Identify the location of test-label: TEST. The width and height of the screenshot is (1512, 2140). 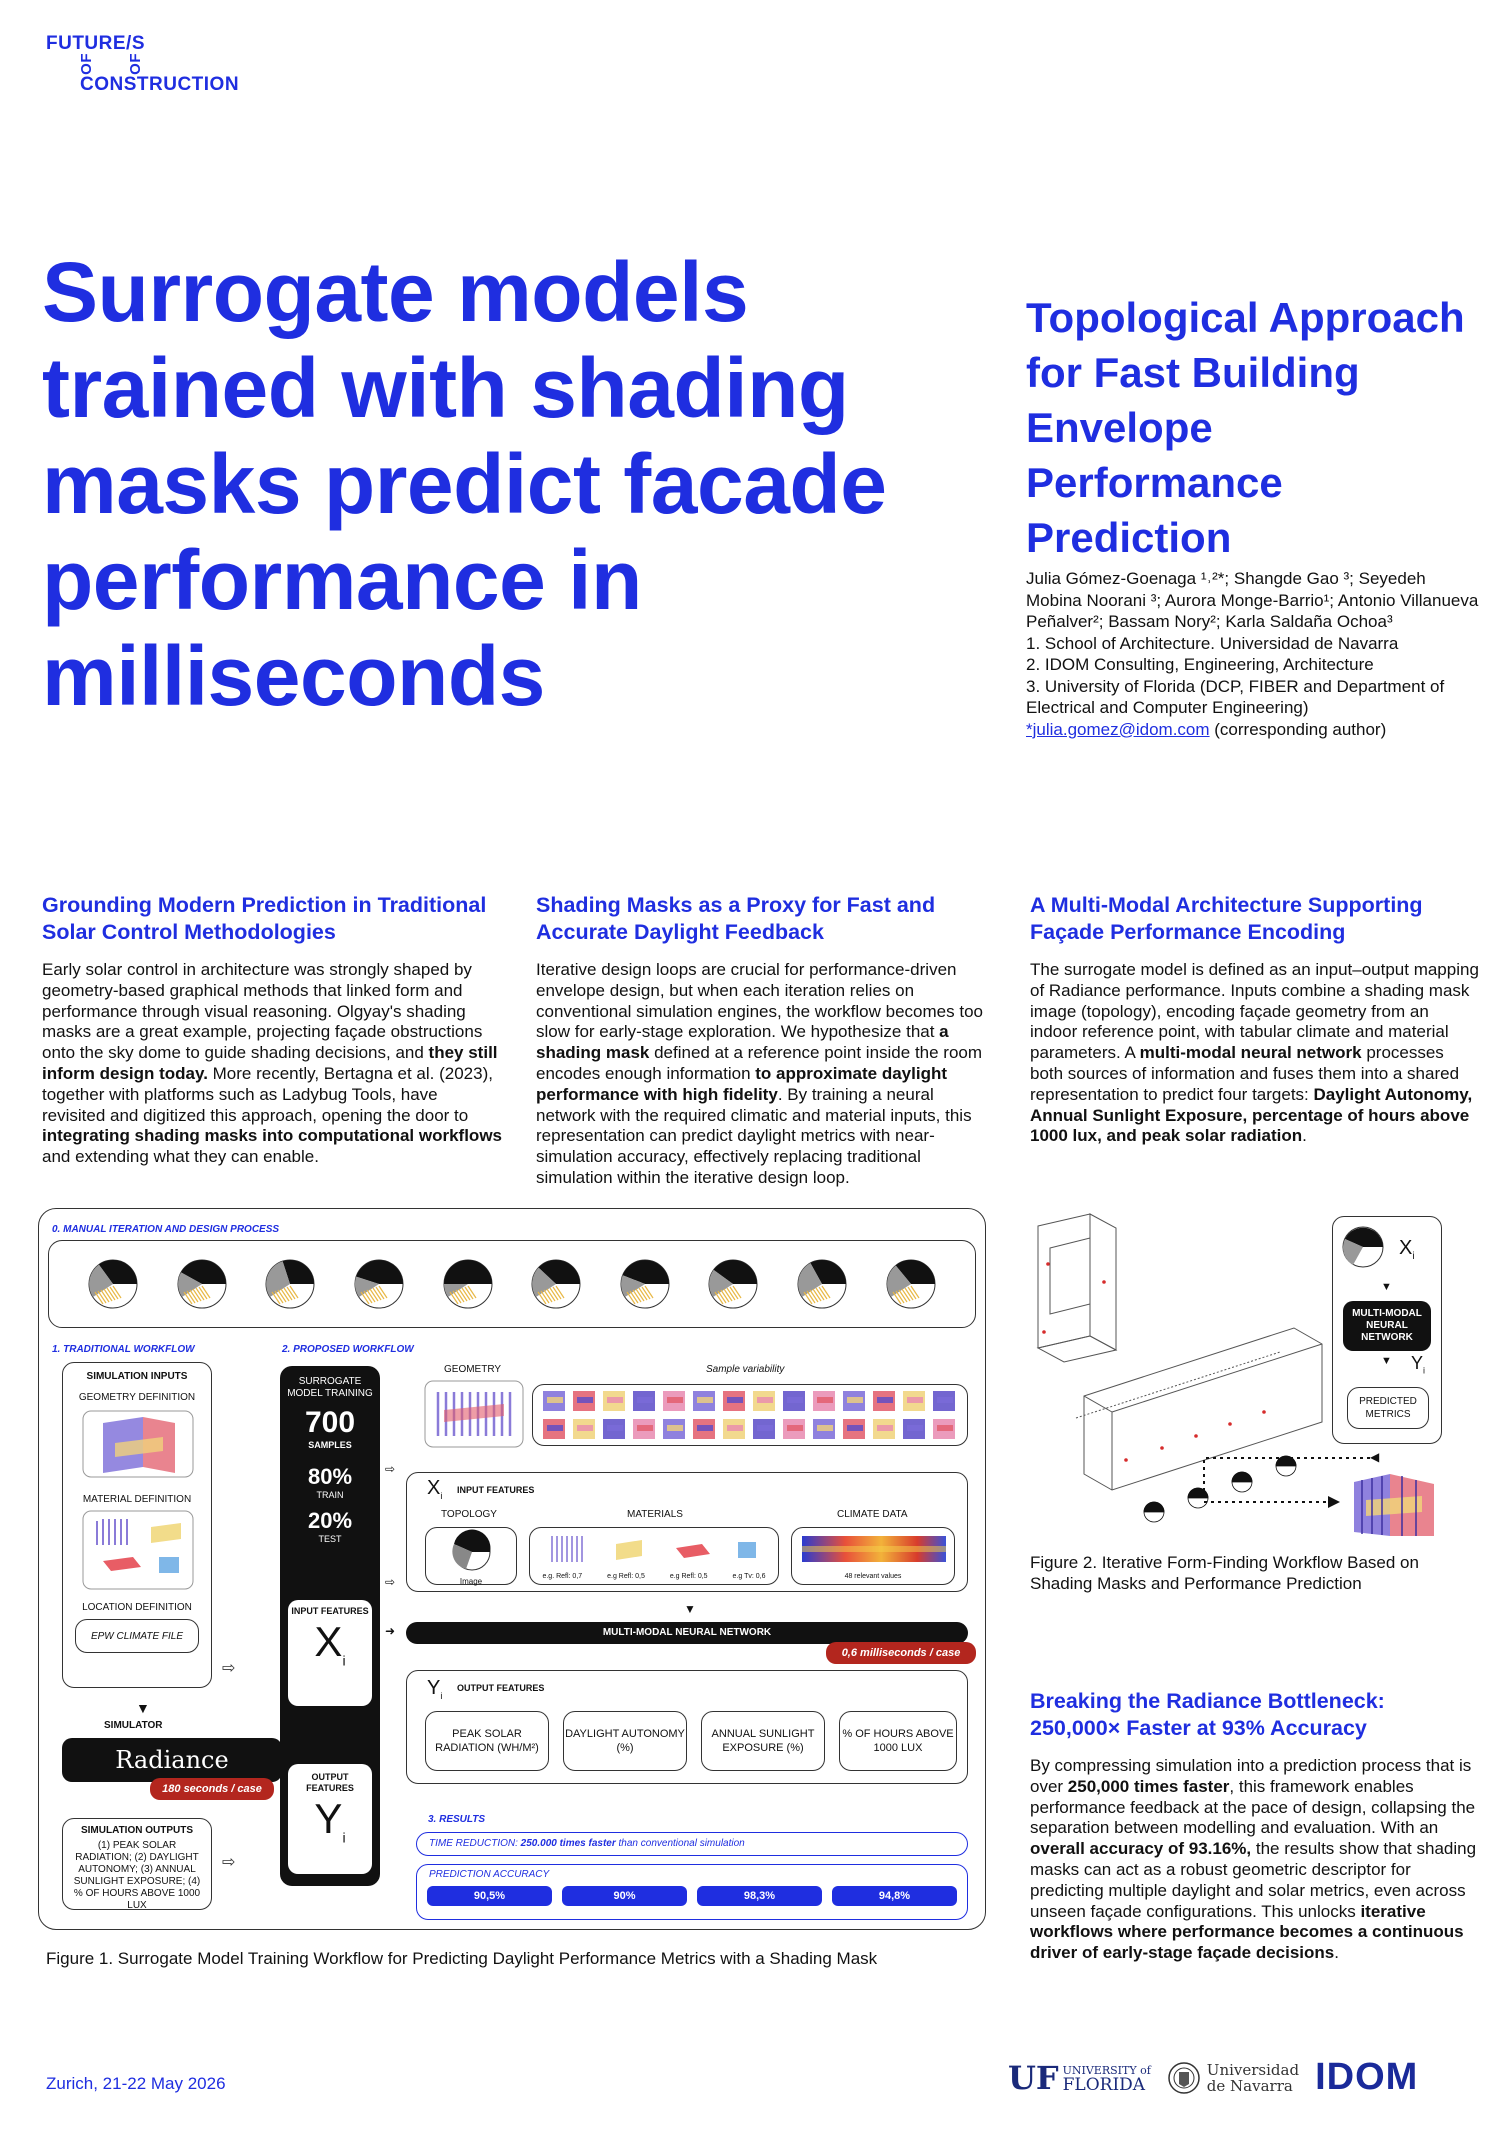
(330, 1539).